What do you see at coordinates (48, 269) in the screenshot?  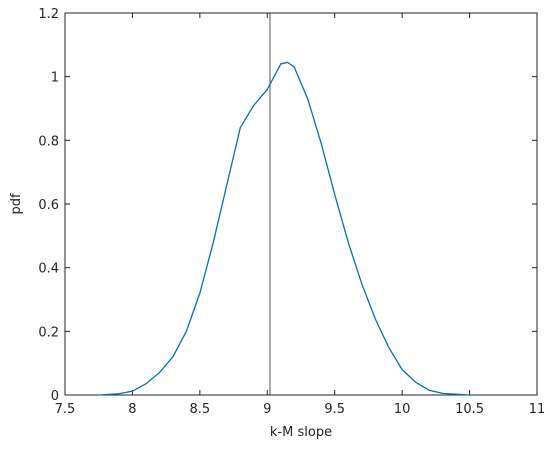 I see `y-tick-label: 0.4` at bounding box center [48, 269].